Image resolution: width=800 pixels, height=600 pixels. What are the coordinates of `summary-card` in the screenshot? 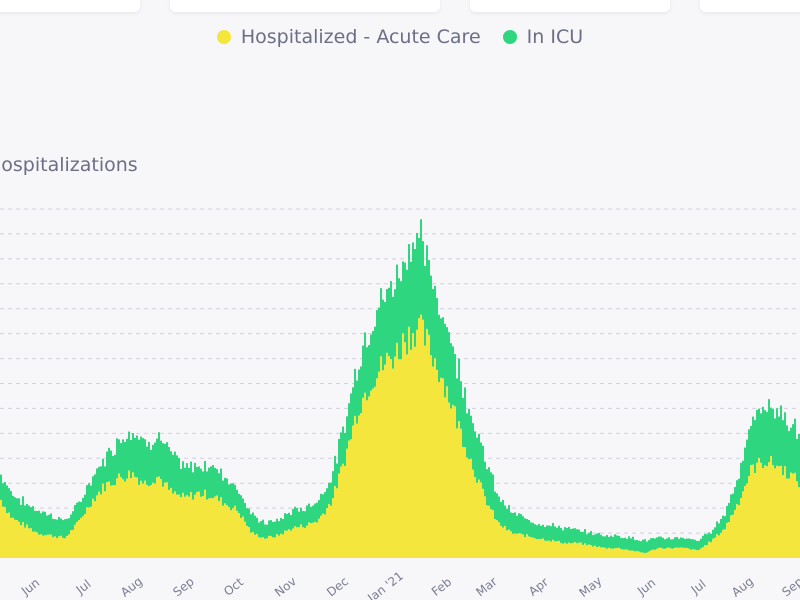 It's located at (750, 6).